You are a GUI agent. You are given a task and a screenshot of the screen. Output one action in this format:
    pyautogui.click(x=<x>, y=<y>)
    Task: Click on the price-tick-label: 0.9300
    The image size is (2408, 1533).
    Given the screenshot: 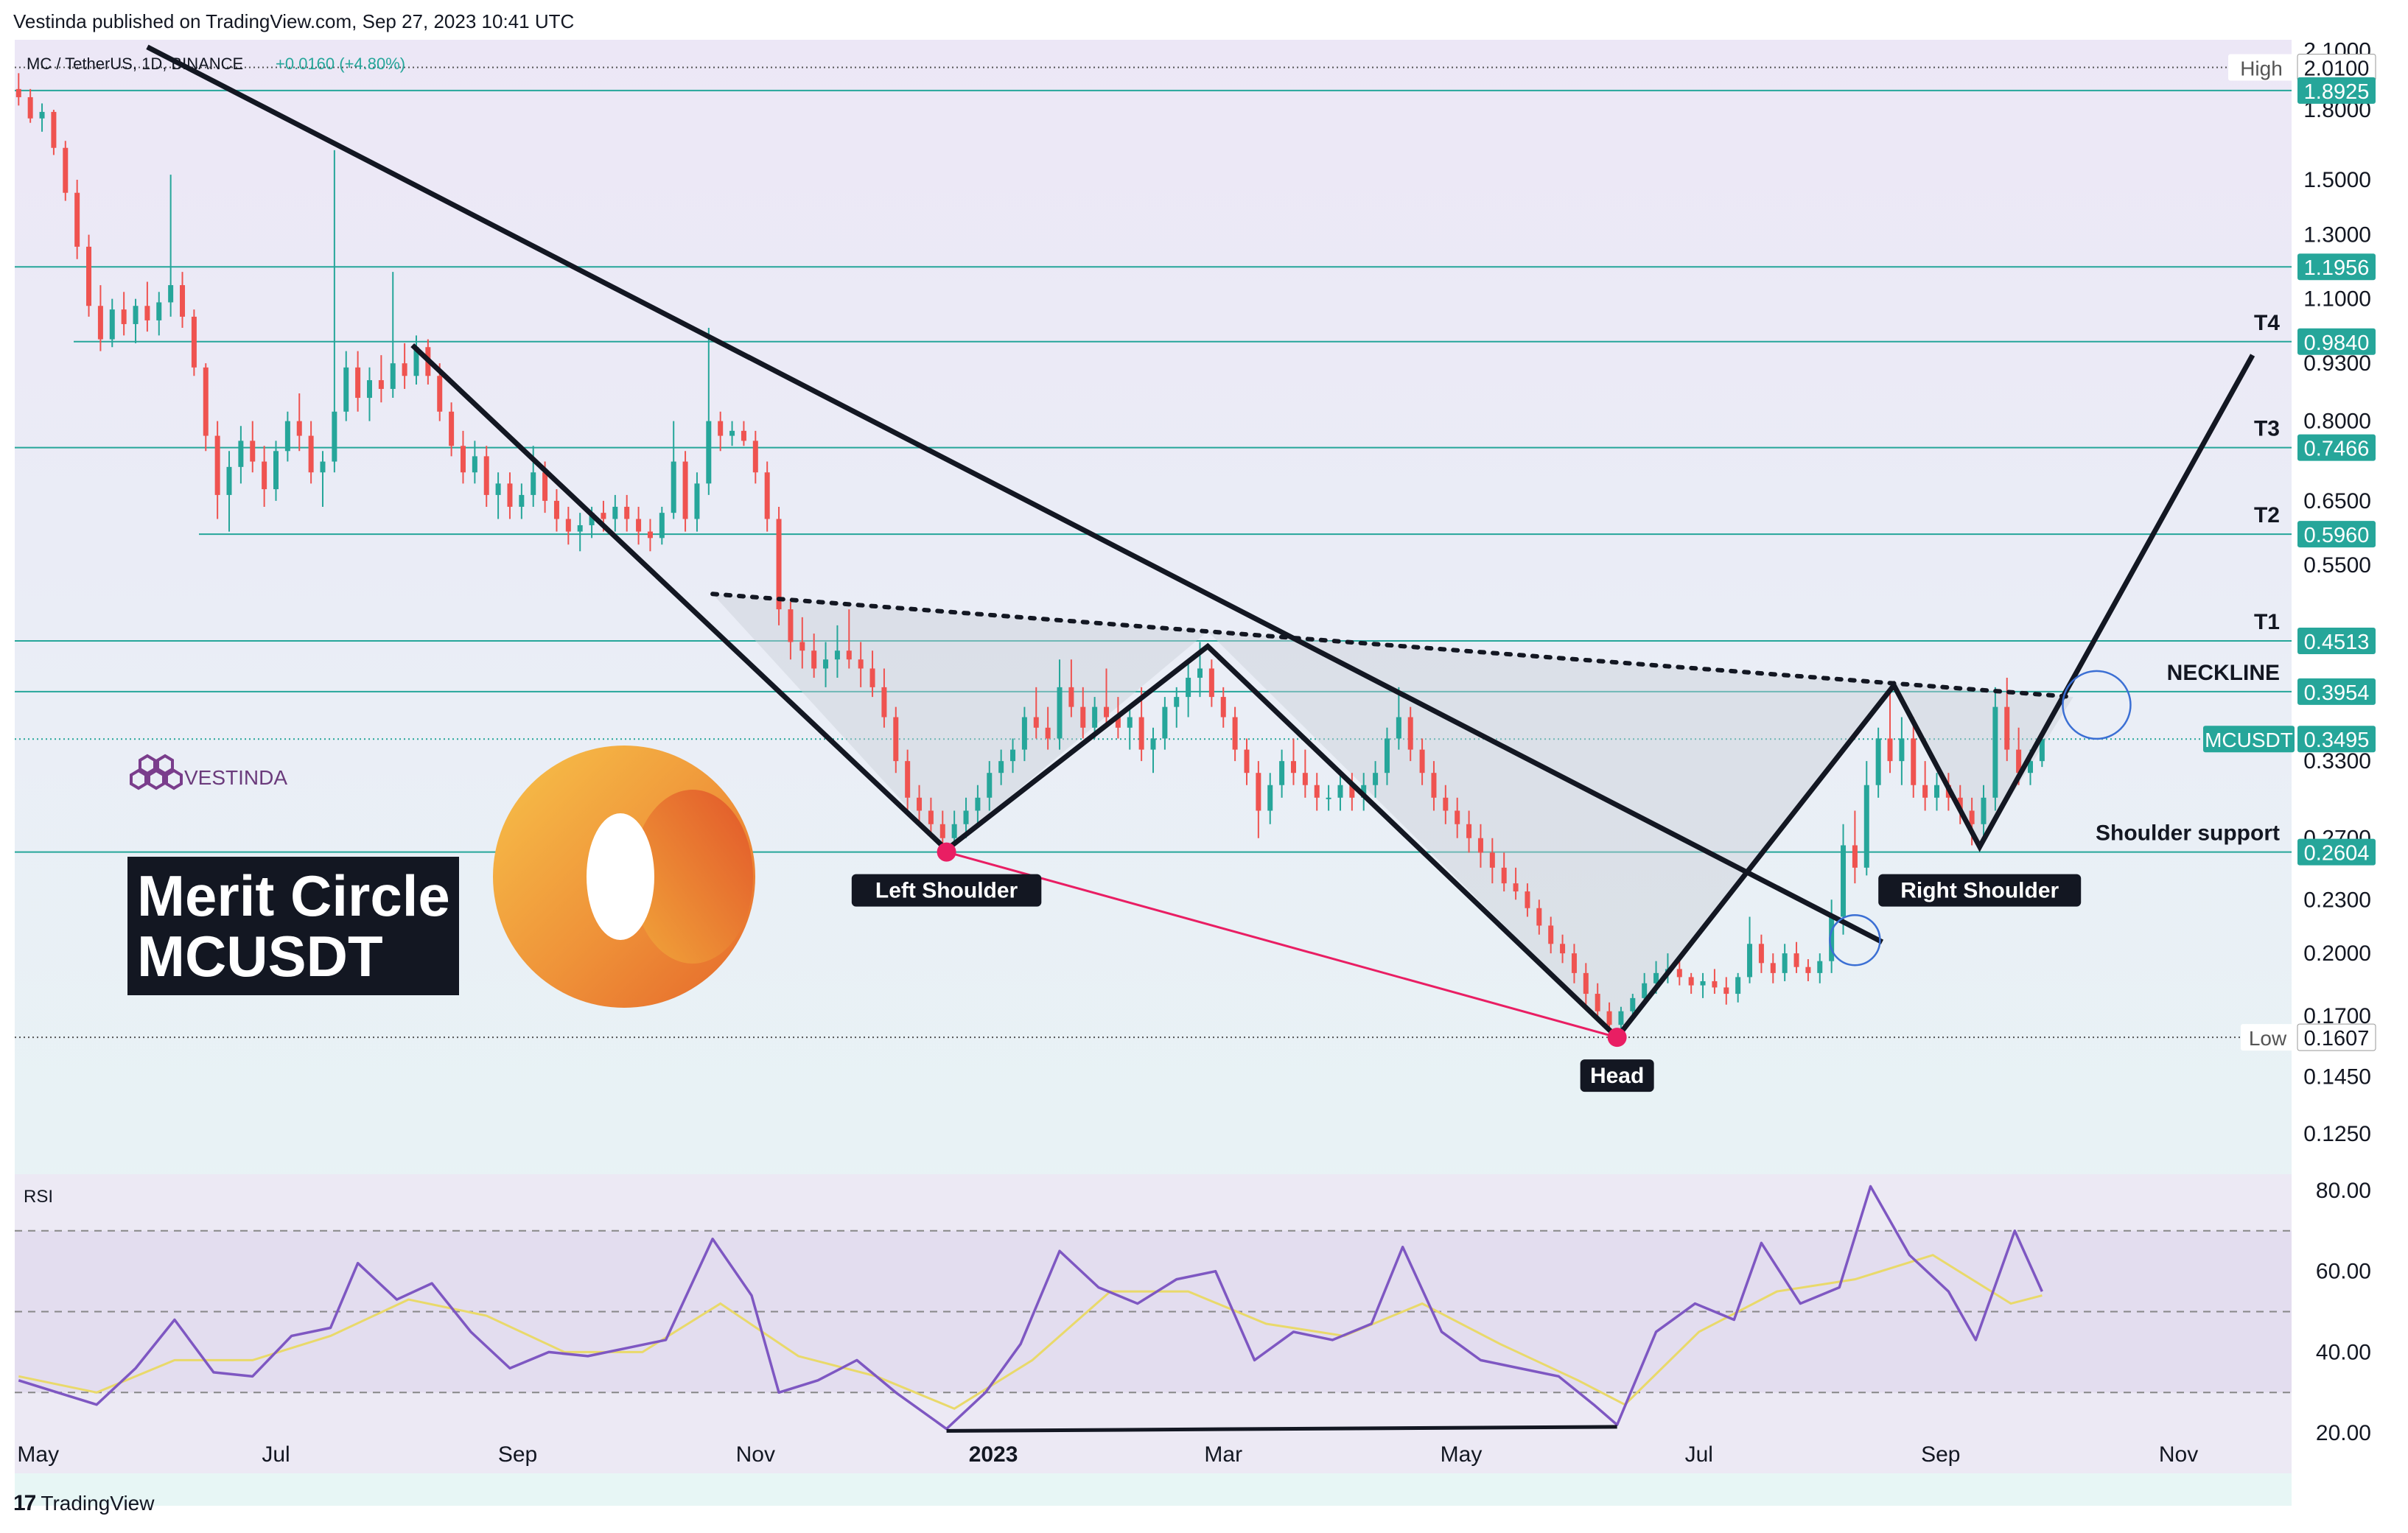 What is the action you would take?
    pyautogui.click(x=2337, y=363)
    